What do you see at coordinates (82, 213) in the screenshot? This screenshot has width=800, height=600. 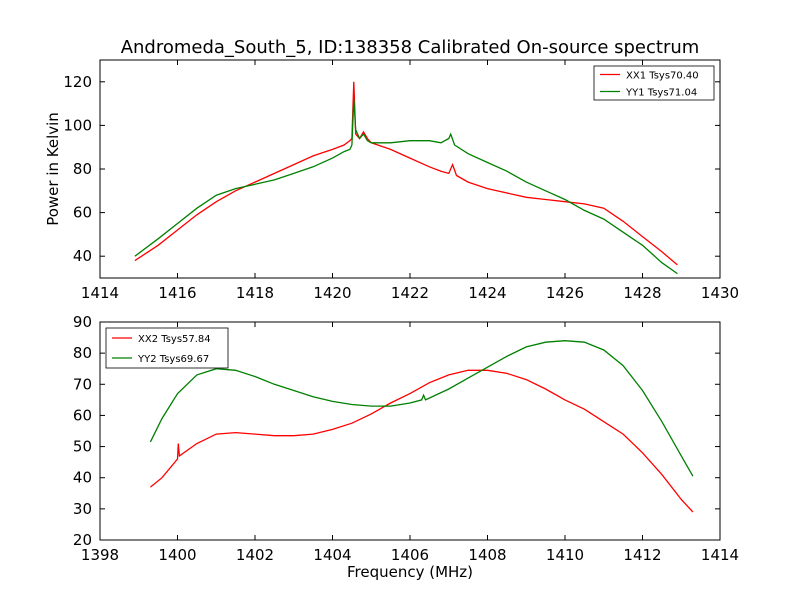 I see `top-y-tick-label: 60` at bounding box center [82, 213].